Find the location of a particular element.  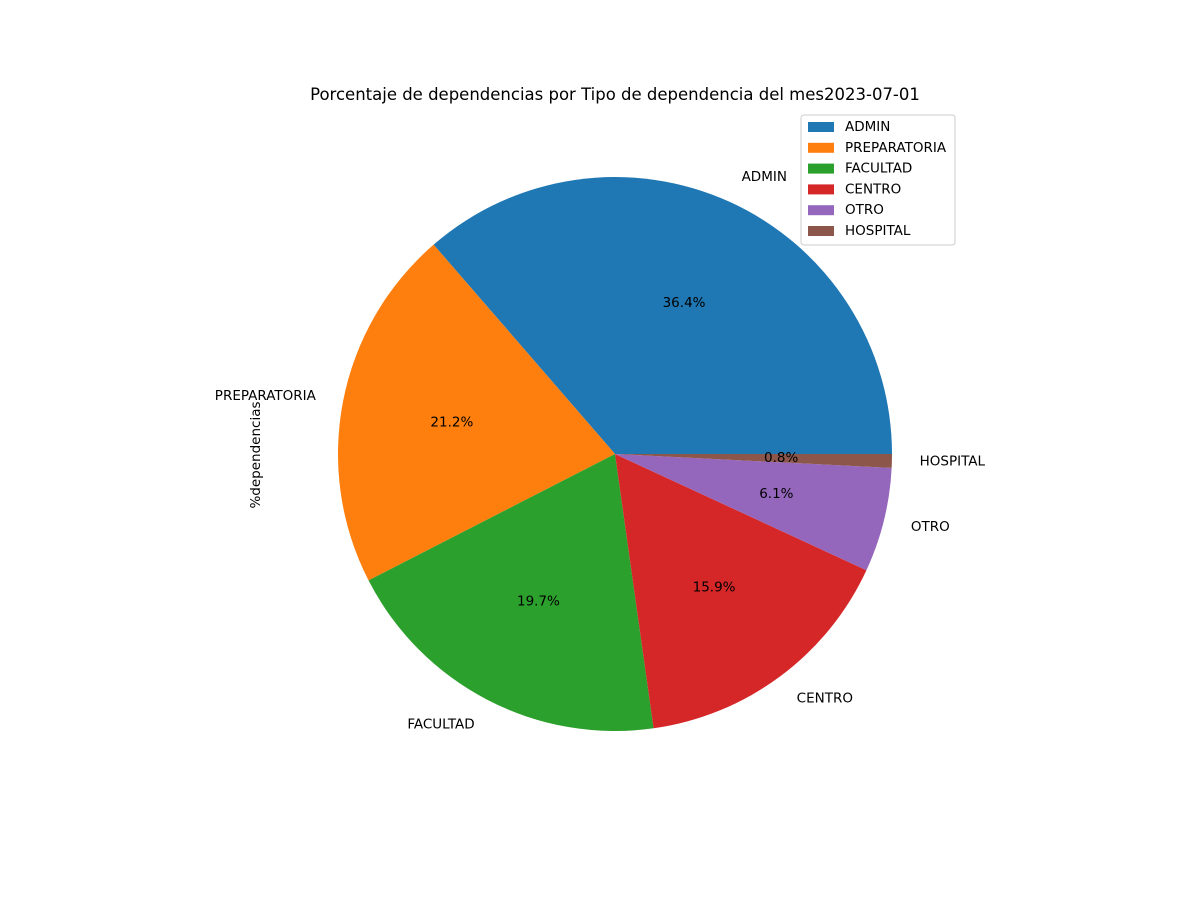

legend-frame is located at coordinates (878, 180).